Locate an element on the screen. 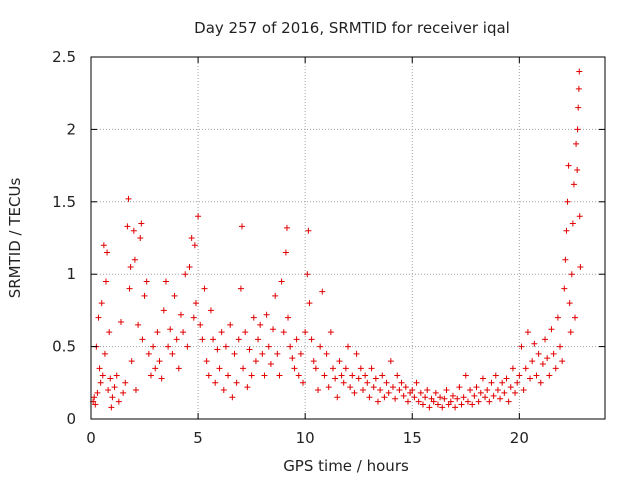  y-tick-label: 2.5 is located at coordinates (64, 57).